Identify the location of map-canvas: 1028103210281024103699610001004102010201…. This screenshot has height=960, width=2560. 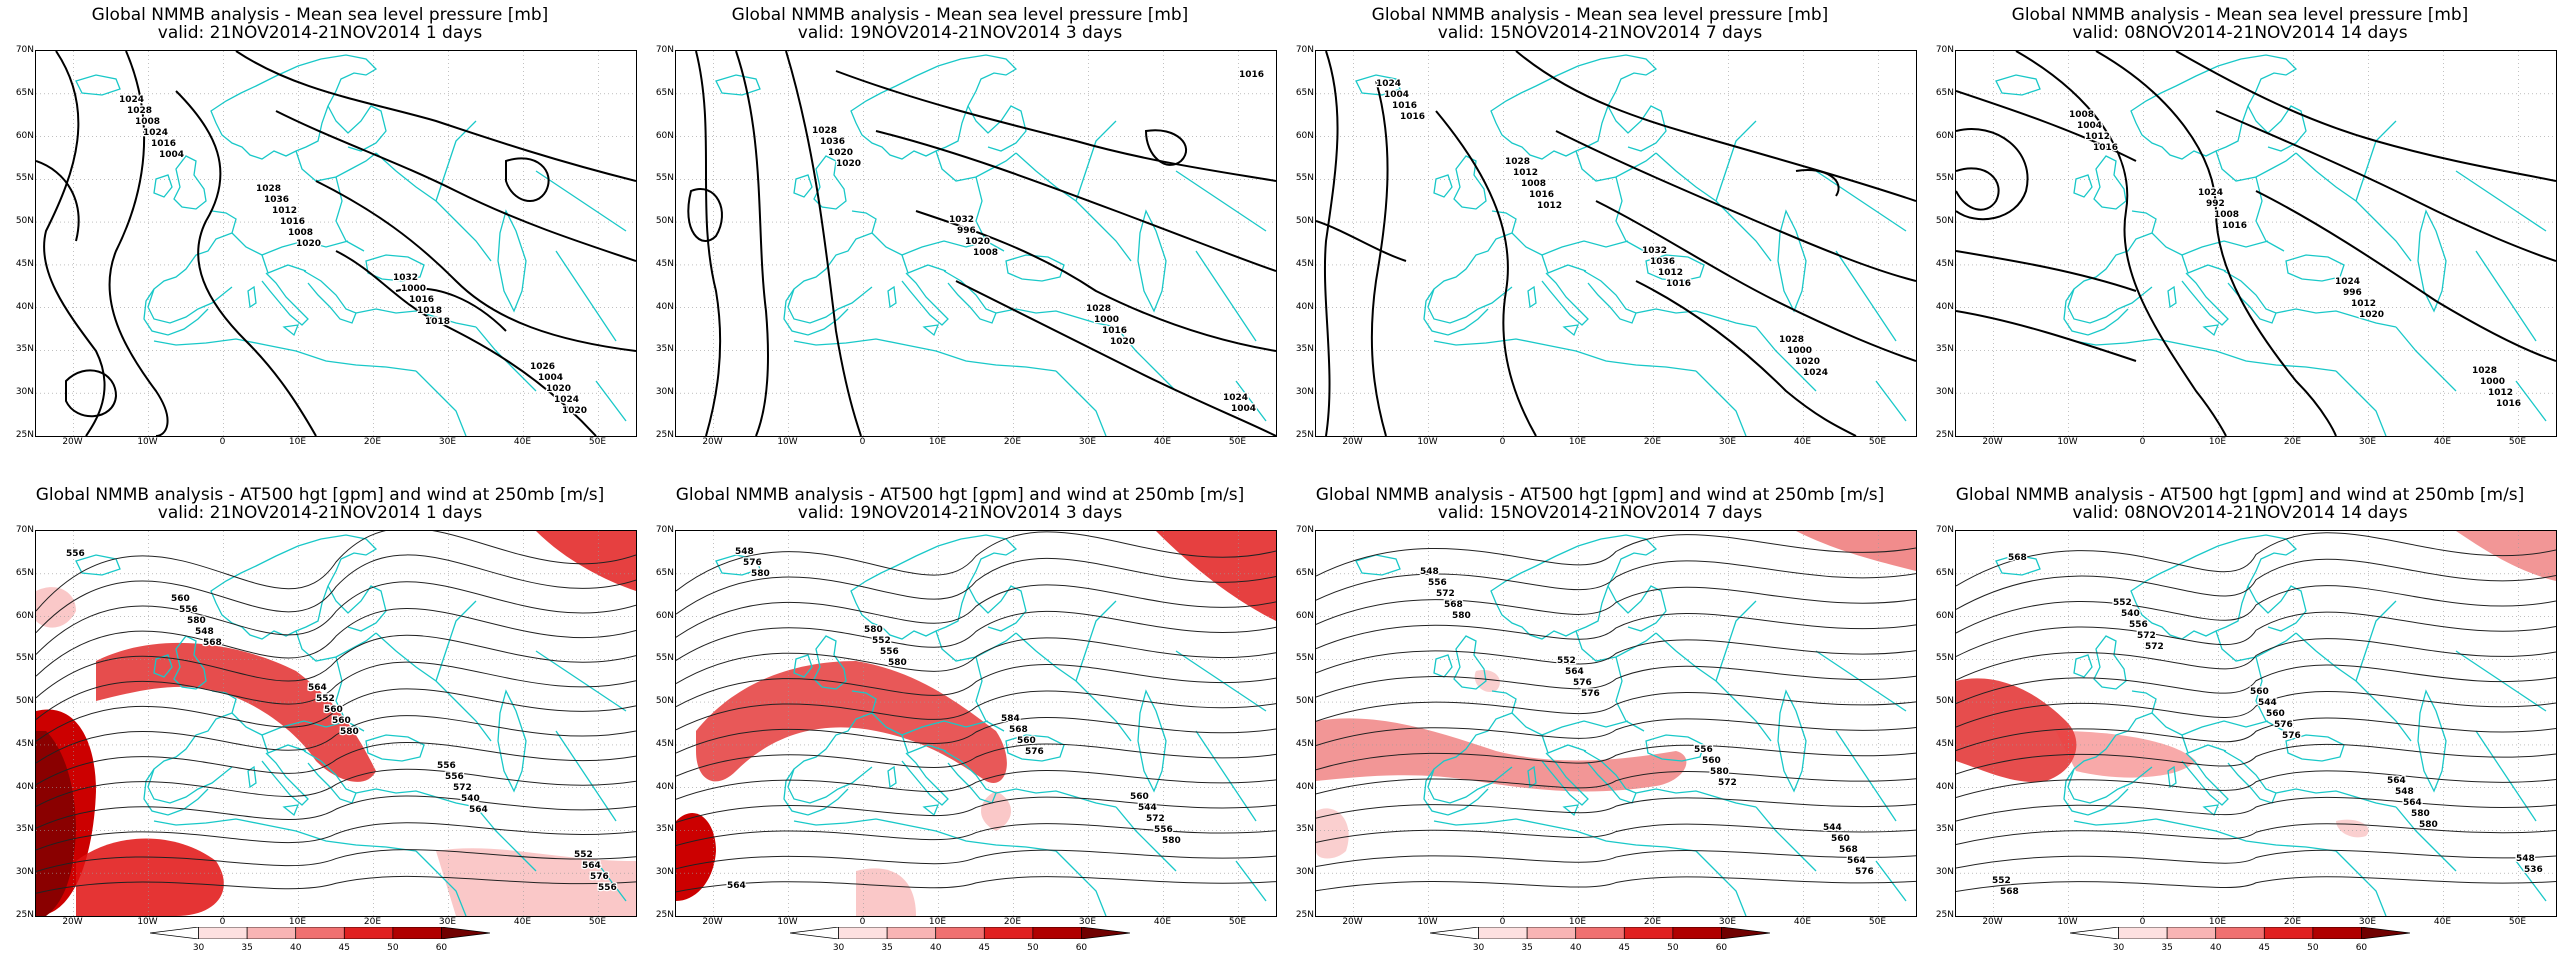
(976, 243).